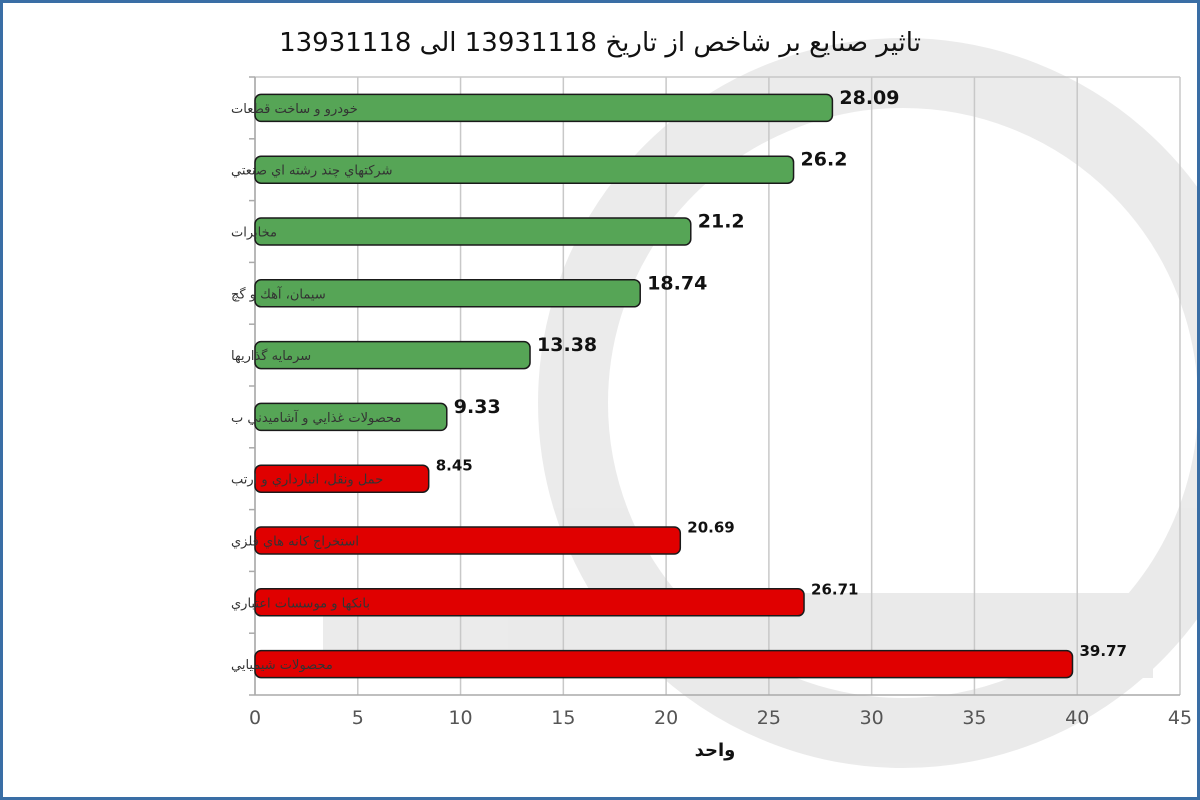 The image size is (1200, 800). What do you see at coordinates (294, 109) in the screenshot?
I see `category-label: خودرو و ساخت قطعات` at bounding box center [294, 109].